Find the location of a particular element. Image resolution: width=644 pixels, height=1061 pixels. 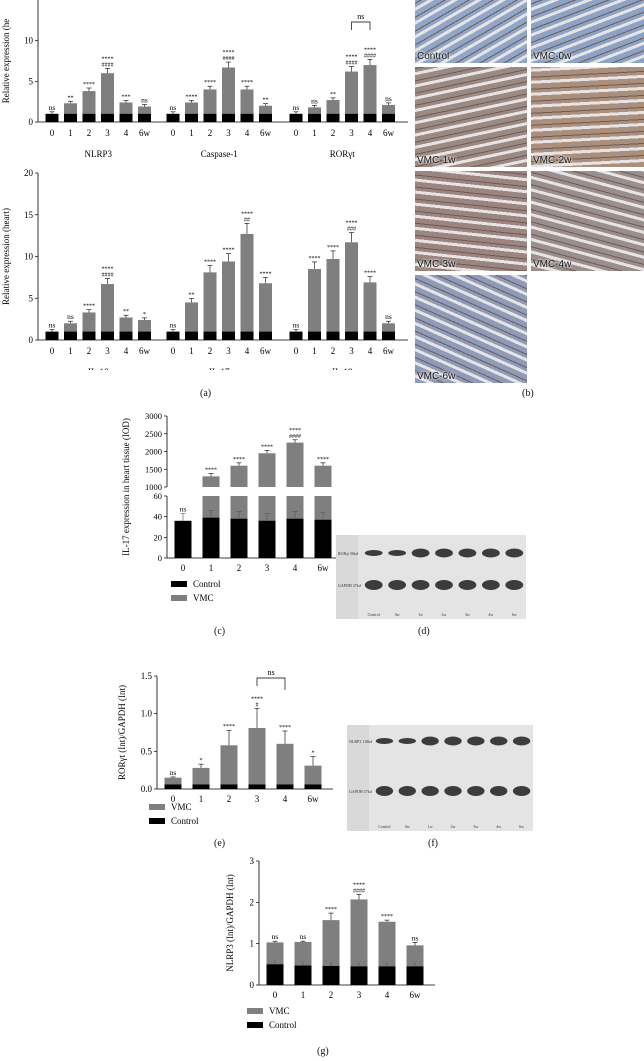

comparison-bracket is located at coordinates (361, 25).